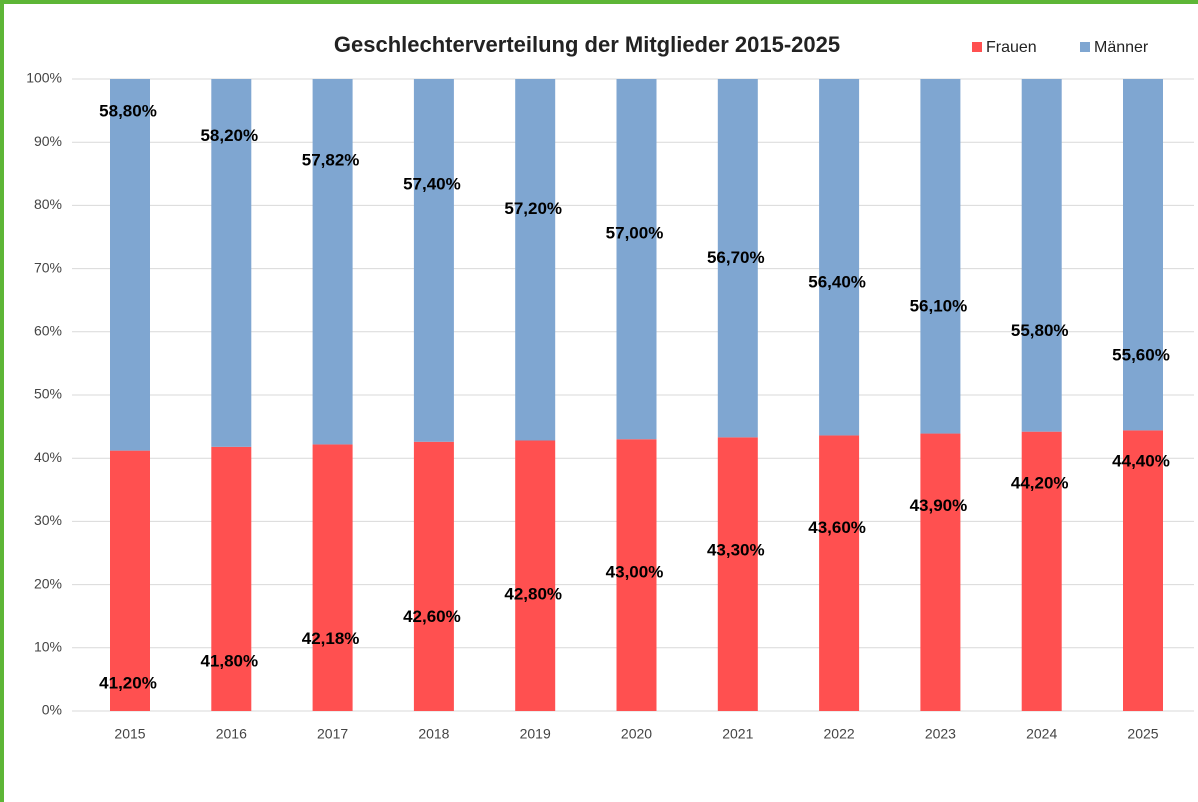  I want to click on x-tick-label: 2018, so click(433, 734).